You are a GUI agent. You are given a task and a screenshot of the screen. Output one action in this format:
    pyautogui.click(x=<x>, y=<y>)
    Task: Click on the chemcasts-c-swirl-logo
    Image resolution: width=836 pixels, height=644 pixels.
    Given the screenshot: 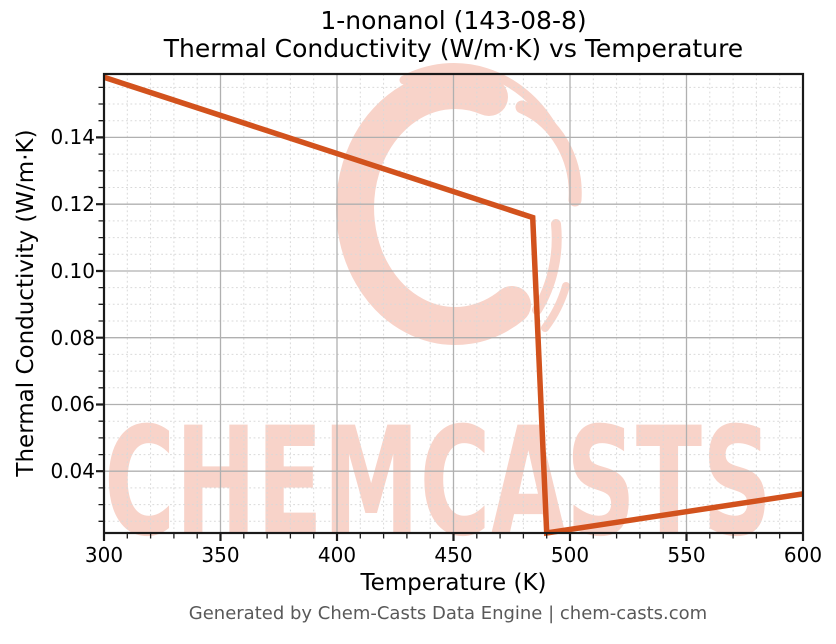 What is the action you would take?
    pyautogui.click(x=459, y=204)
    